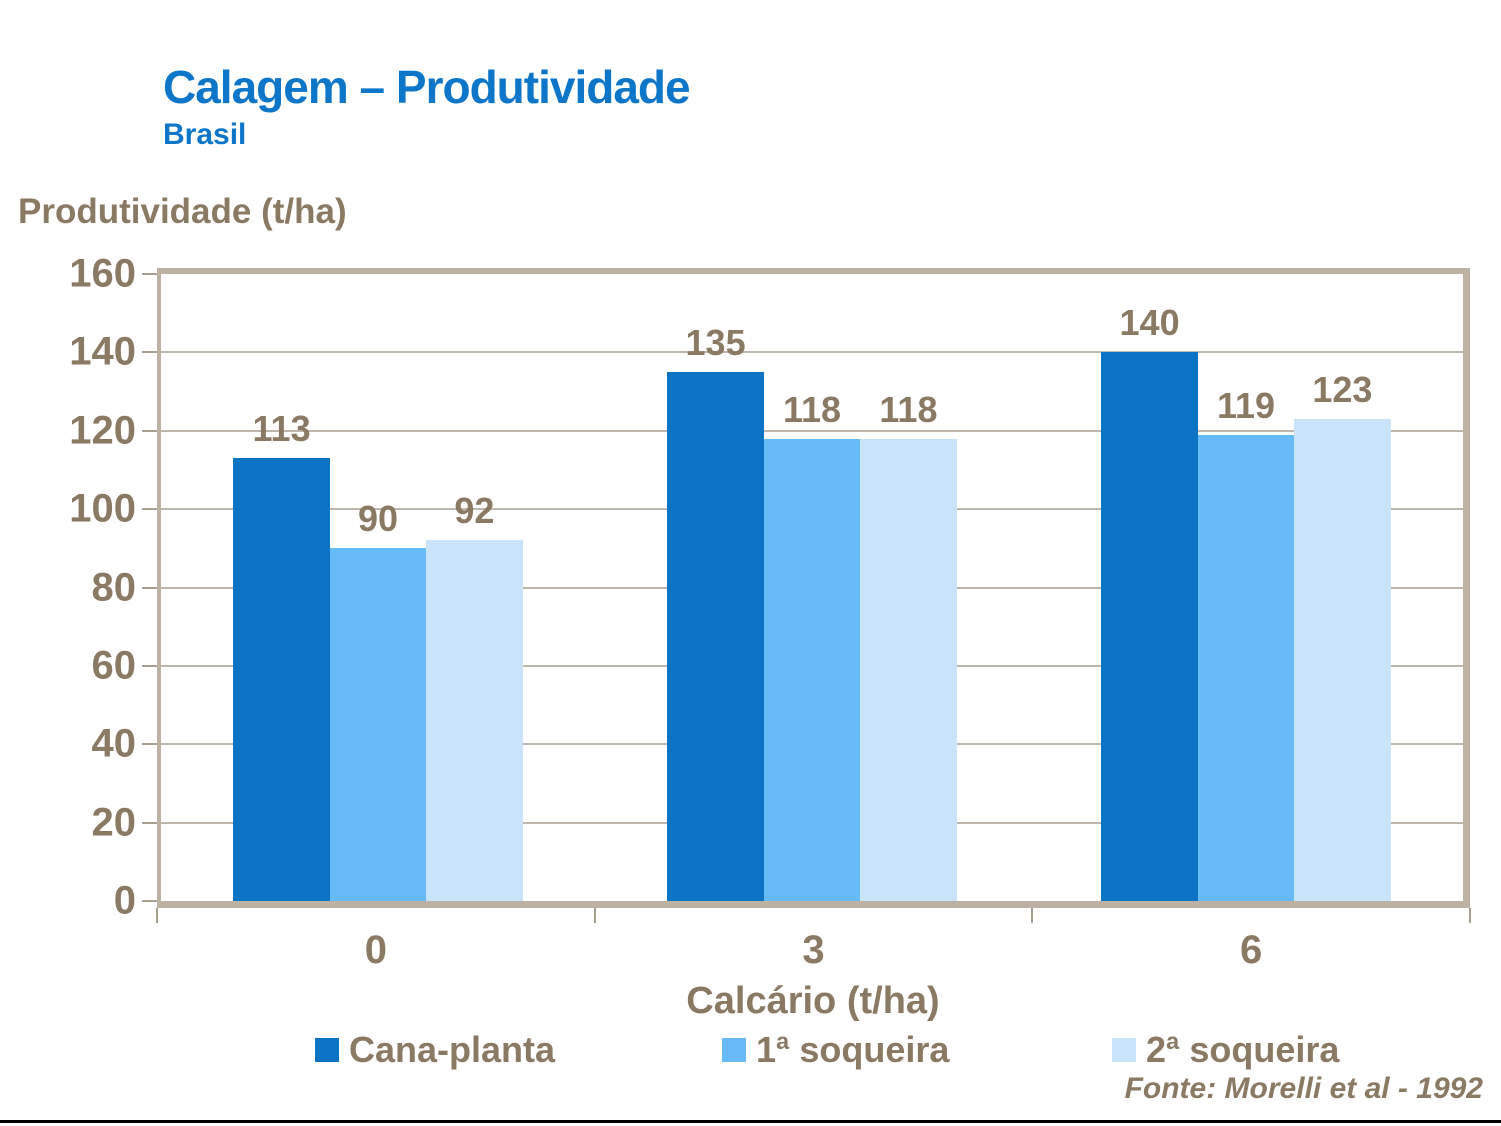 This screenshot has height=1126, width=1501. I want to click on bar-value-label: 113, so click(281, 429).